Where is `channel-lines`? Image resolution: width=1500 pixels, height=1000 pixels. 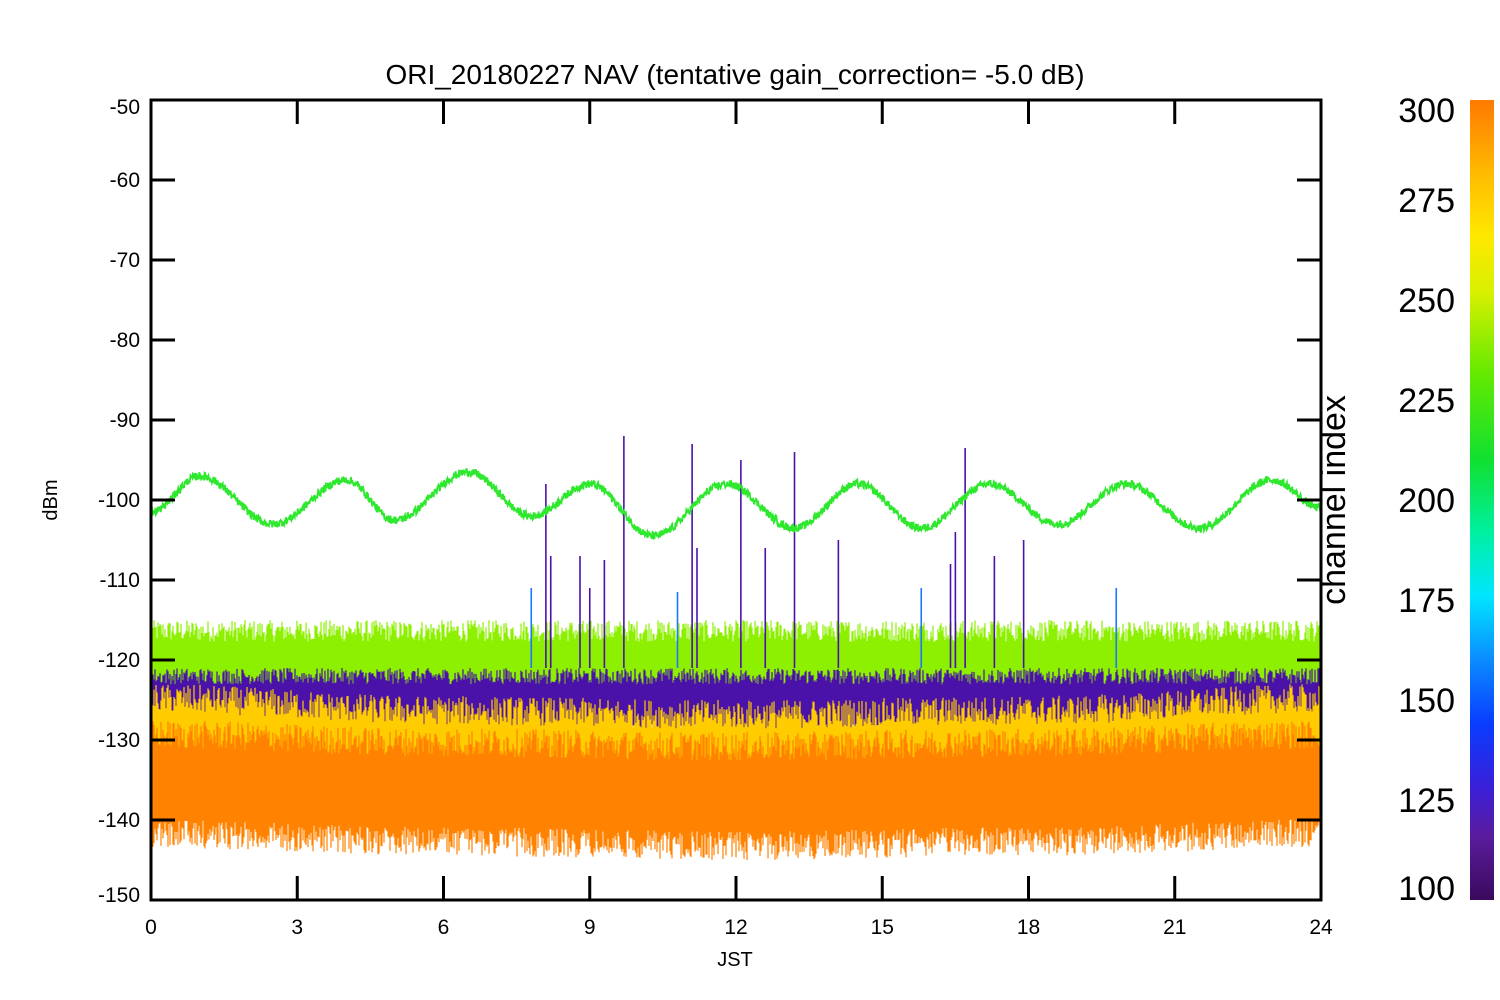 channel-lines is located at coordinates (736, 503).